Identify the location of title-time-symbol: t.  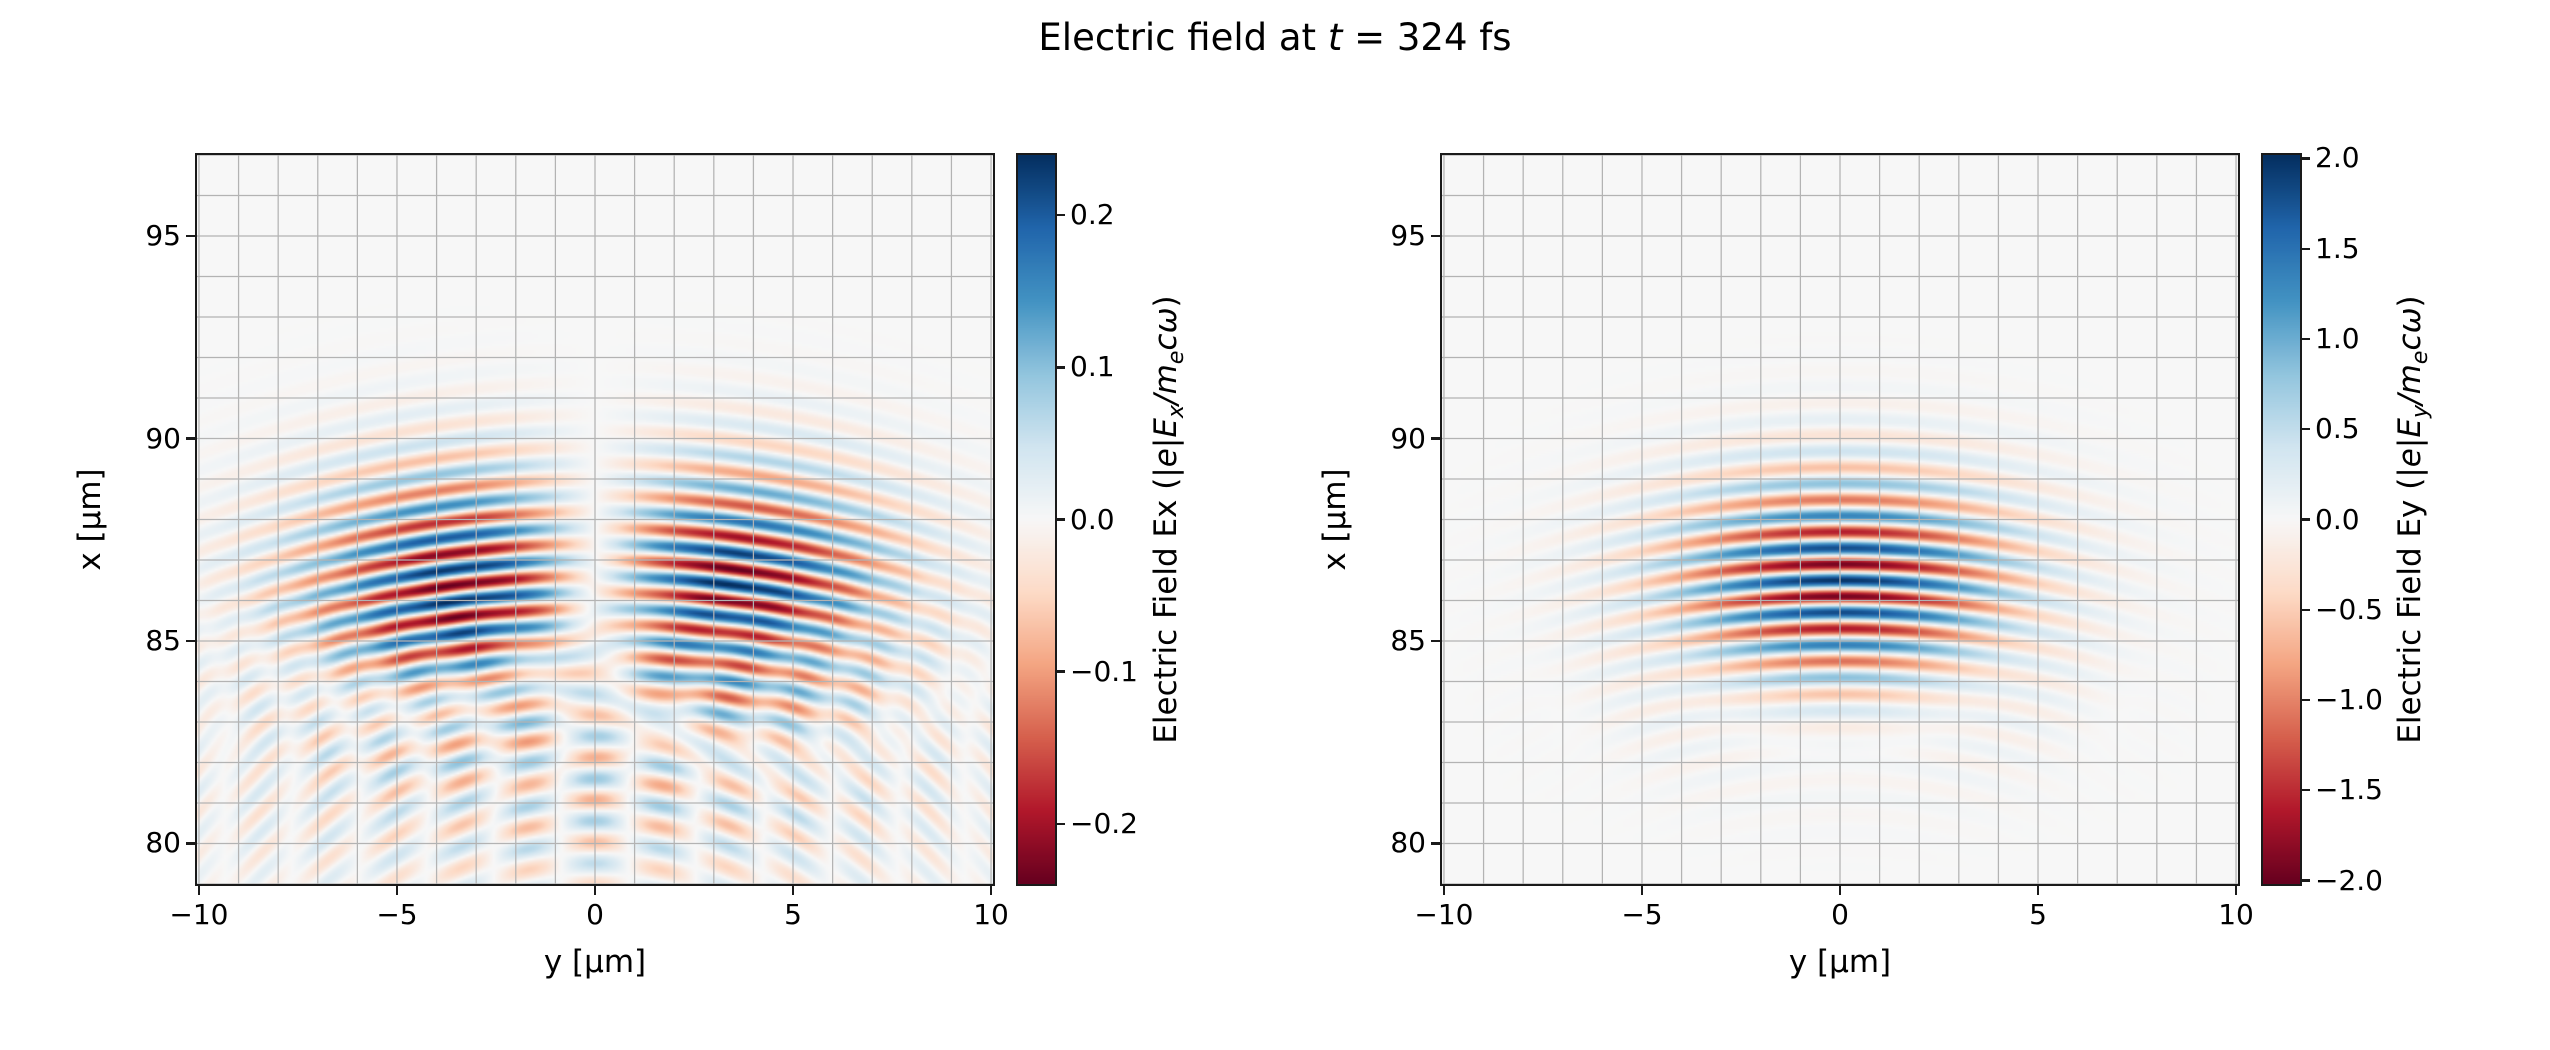
(1335, 37).